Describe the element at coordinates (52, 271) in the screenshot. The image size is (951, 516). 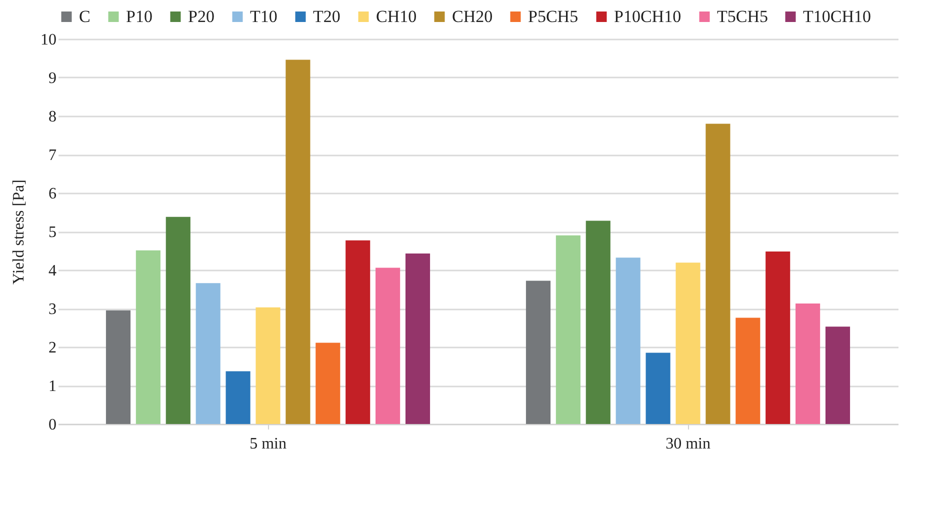
I see `y-tick-label: 4` at that location.